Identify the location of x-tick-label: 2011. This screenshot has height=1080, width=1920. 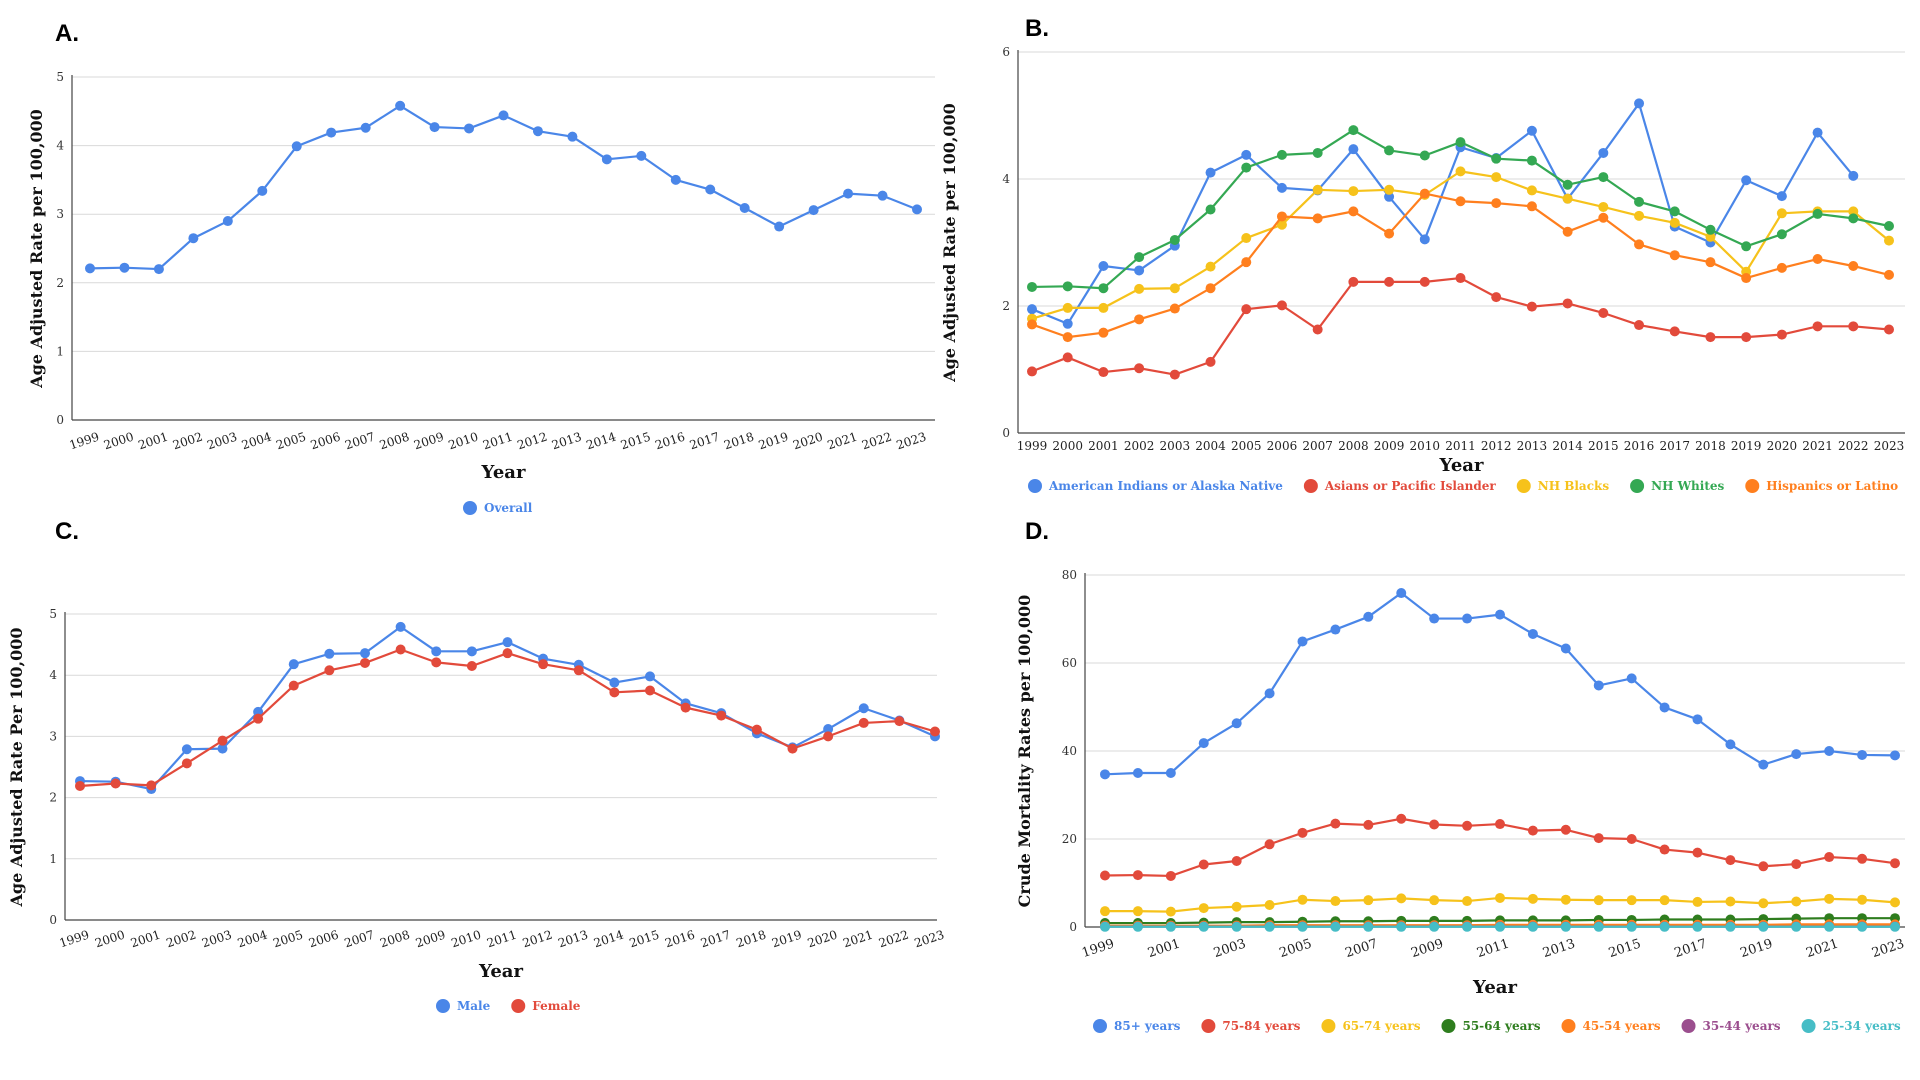
(501, 939).